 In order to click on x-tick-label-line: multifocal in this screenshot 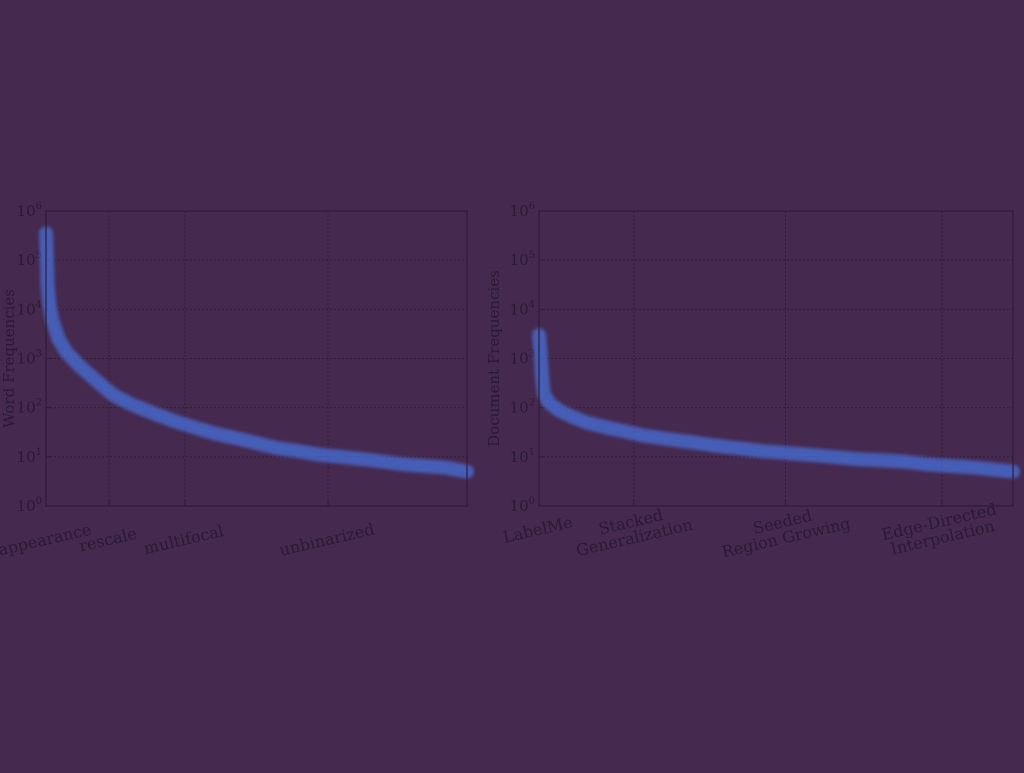, I will do `click(184, 539)`.